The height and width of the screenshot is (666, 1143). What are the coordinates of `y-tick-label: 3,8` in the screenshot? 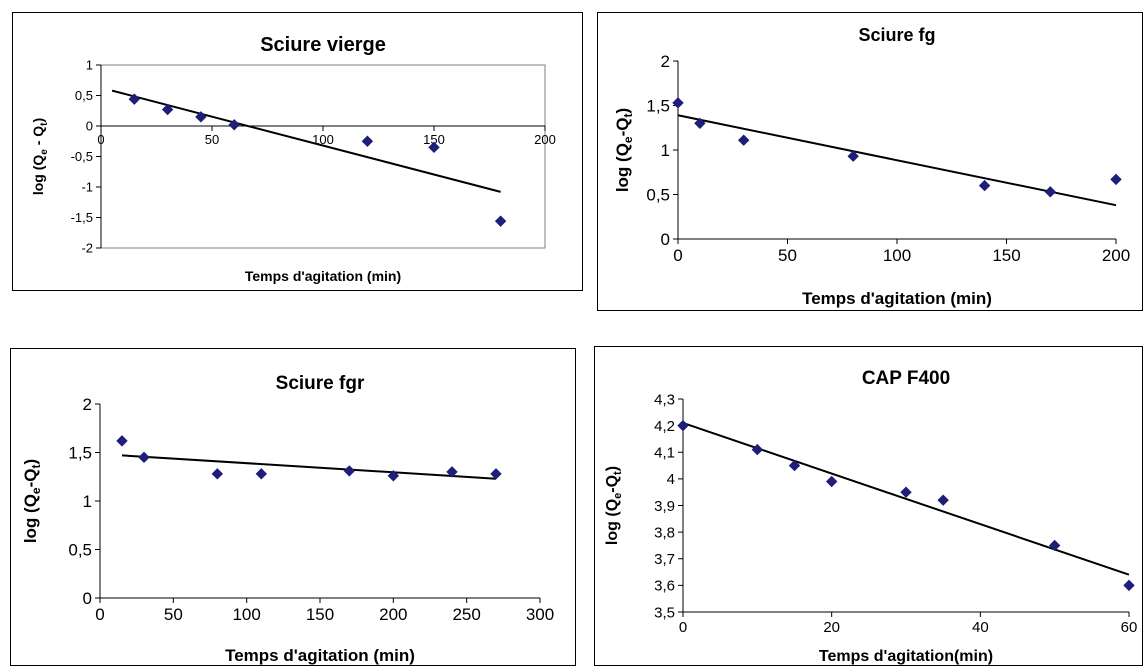 It's located at (664, 532).